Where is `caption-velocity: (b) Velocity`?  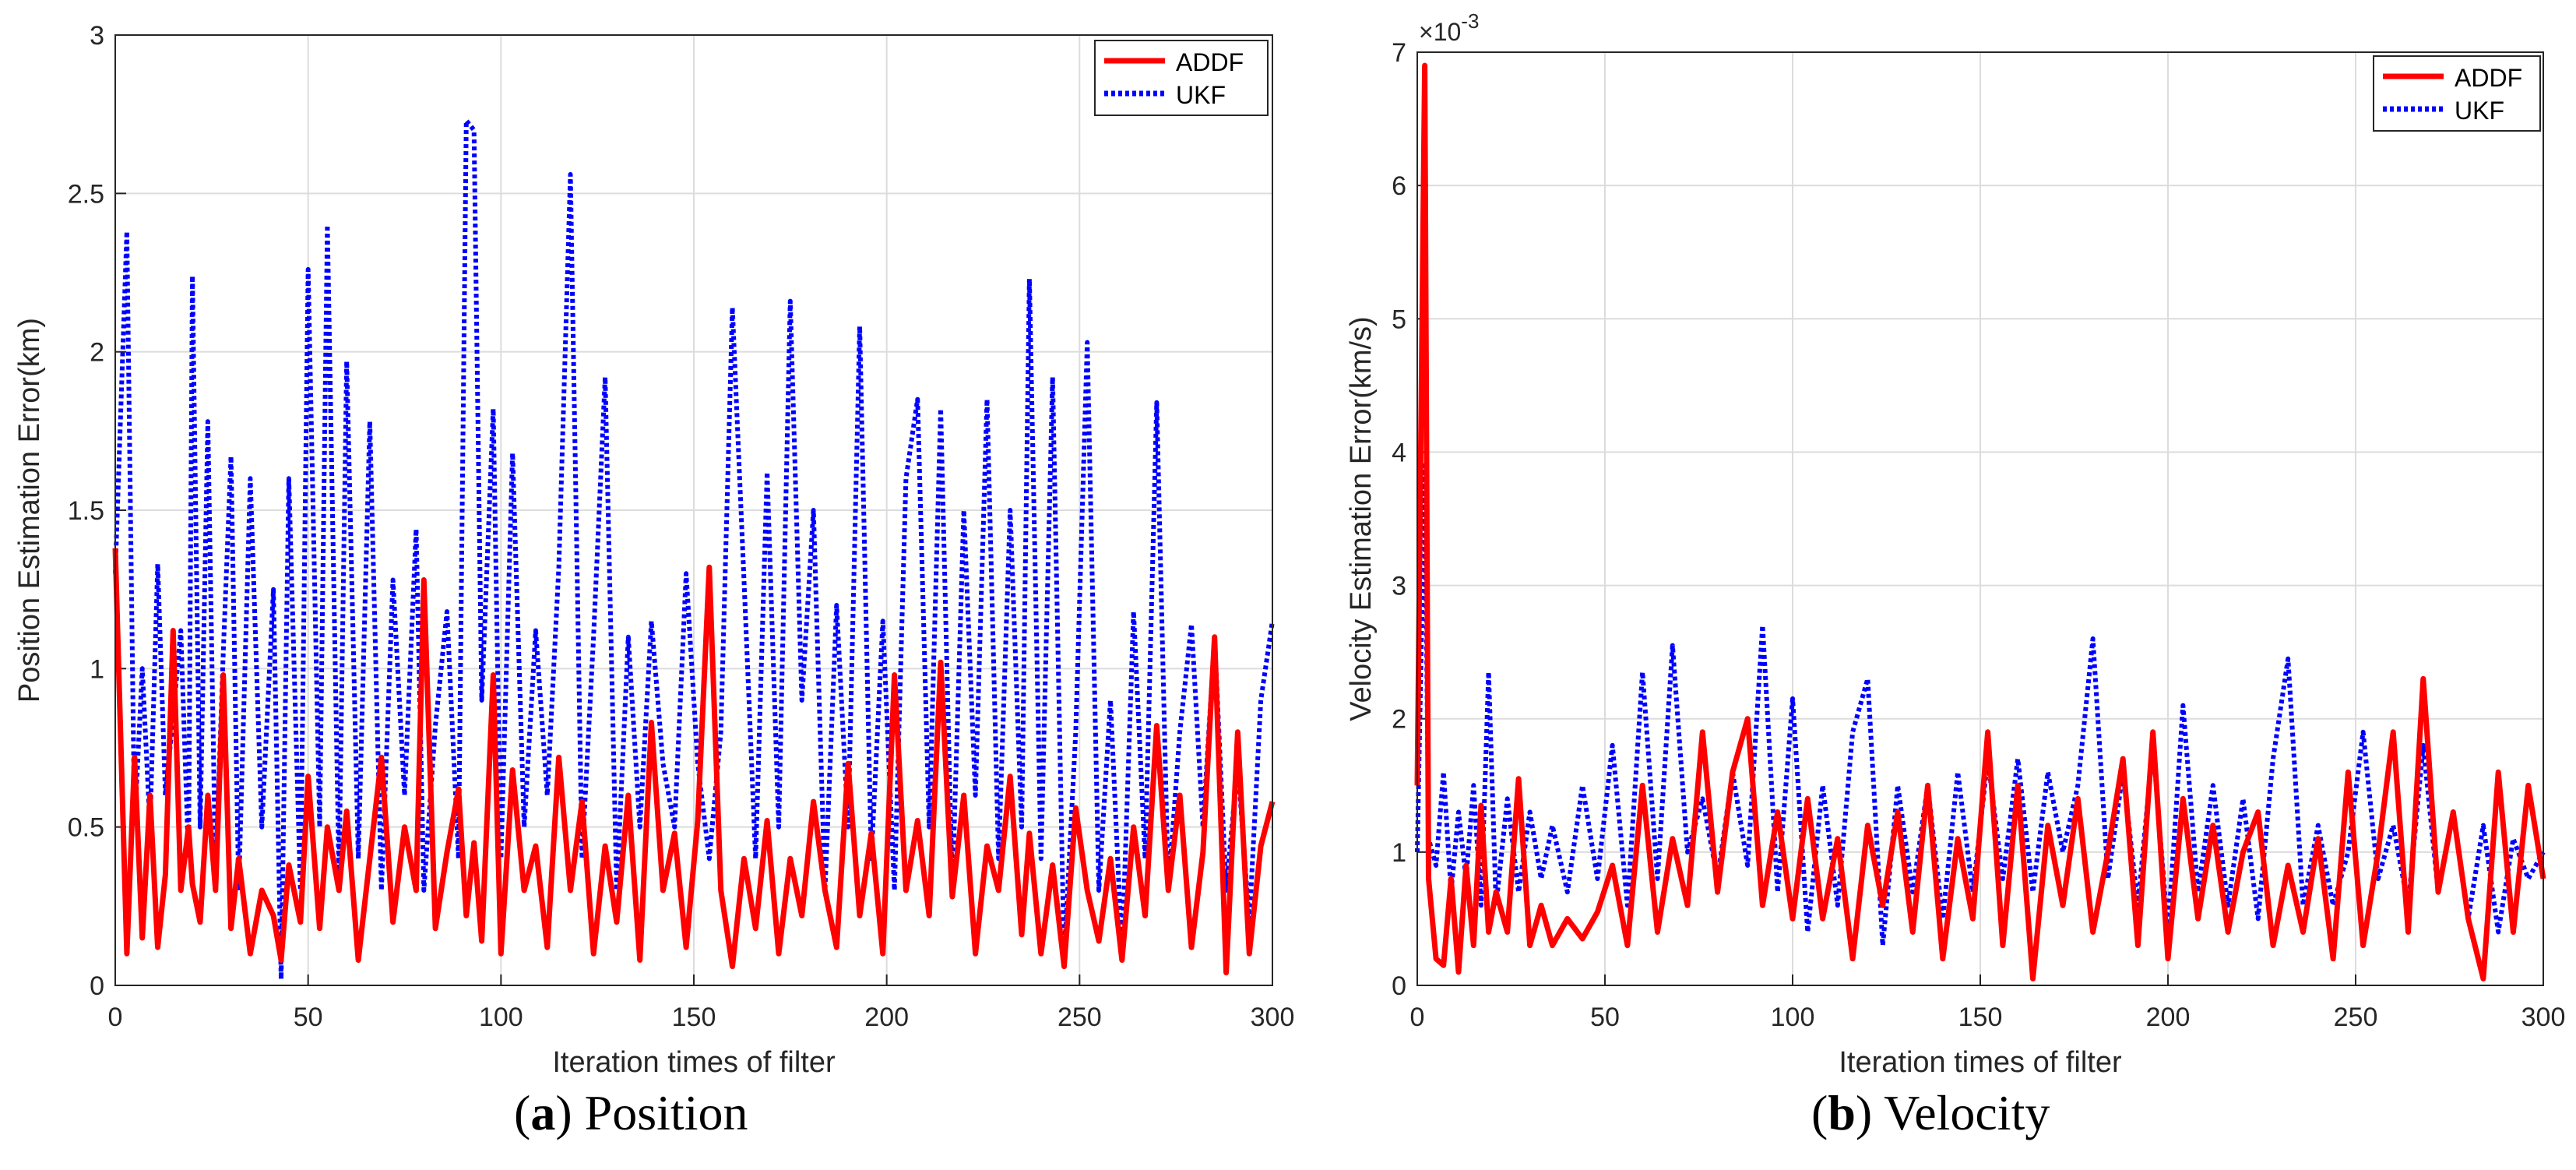
caption-velocity: (b) Velocity is located at coordinates (1930, 1112).